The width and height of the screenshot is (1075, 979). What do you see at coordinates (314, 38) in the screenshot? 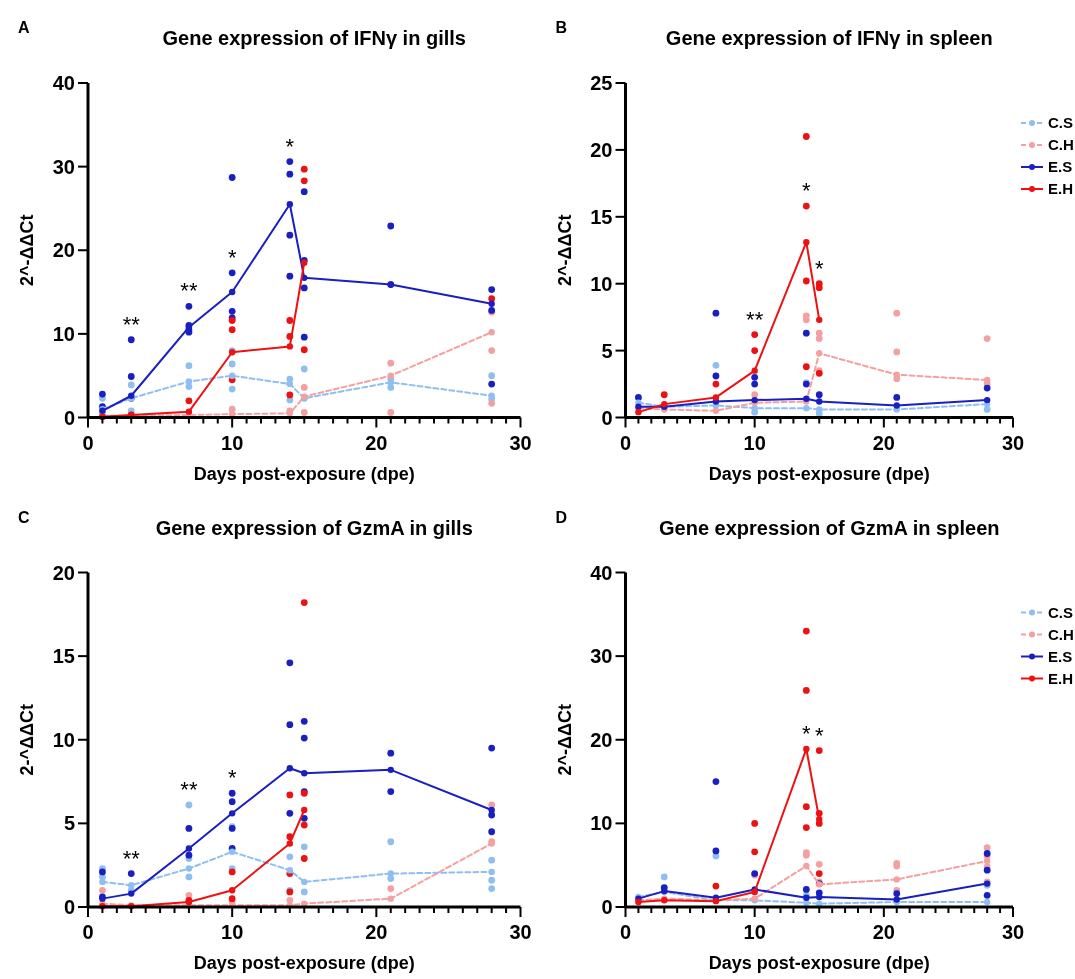
I see `chart-title: Gene expression of IFNγ in gills` at bounding box center [314, 38].